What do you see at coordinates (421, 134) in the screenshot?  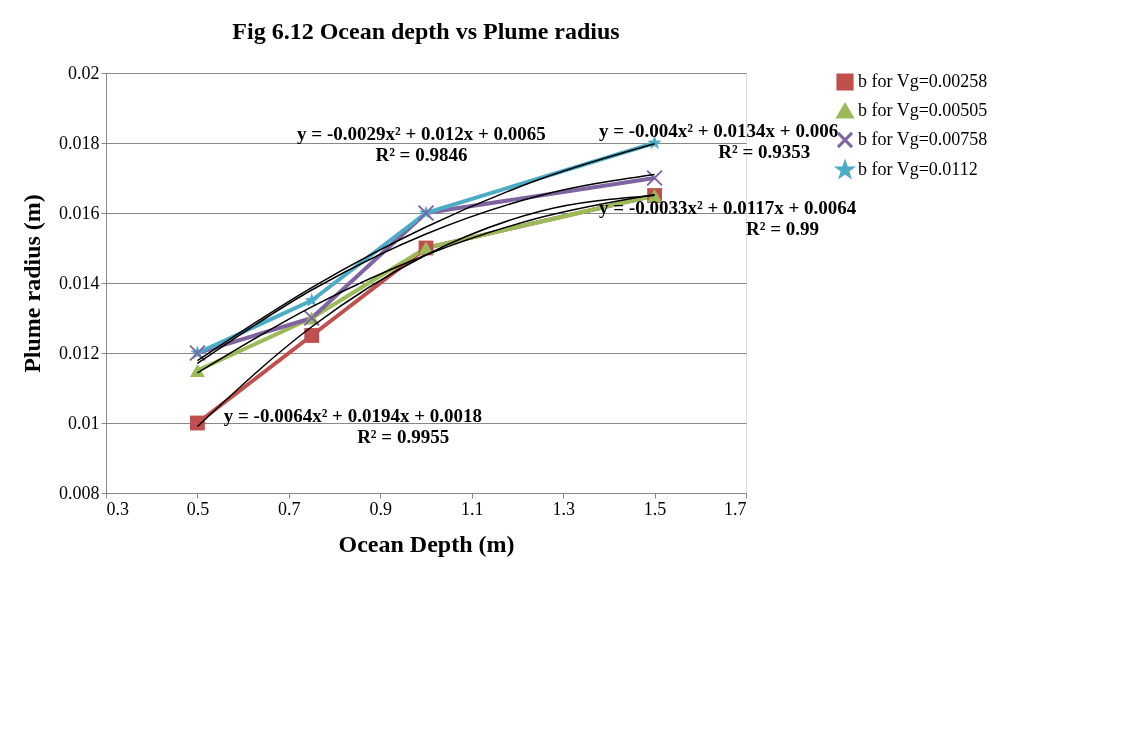 I see `annotation: y = -0.0029x² + 0.012x + 0.0065` at bounding box center [421, 134].